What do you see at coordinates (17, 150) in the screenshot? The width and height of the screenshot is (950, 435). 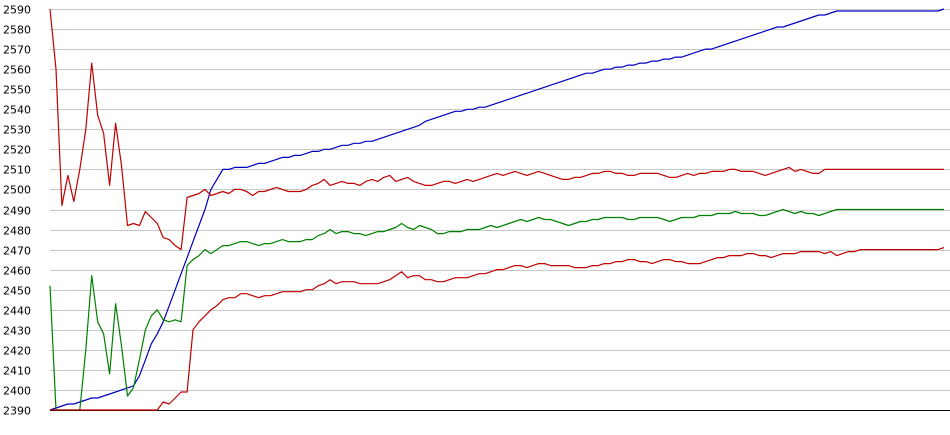 I see `y-tick-label: 2520` at bounding box center [17, 150].